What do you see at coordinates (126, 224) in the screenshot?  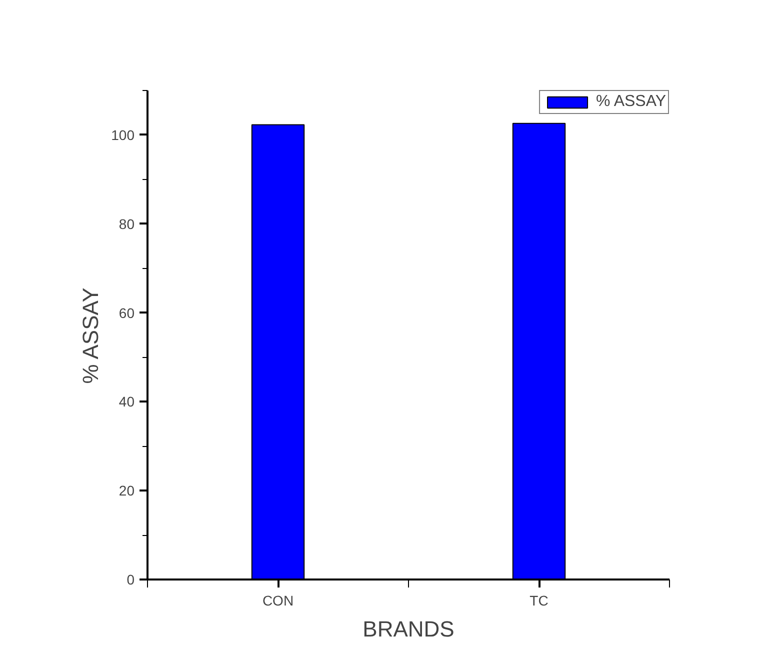 I see `y-tick-label: 80` at bounding box center [126, 224].